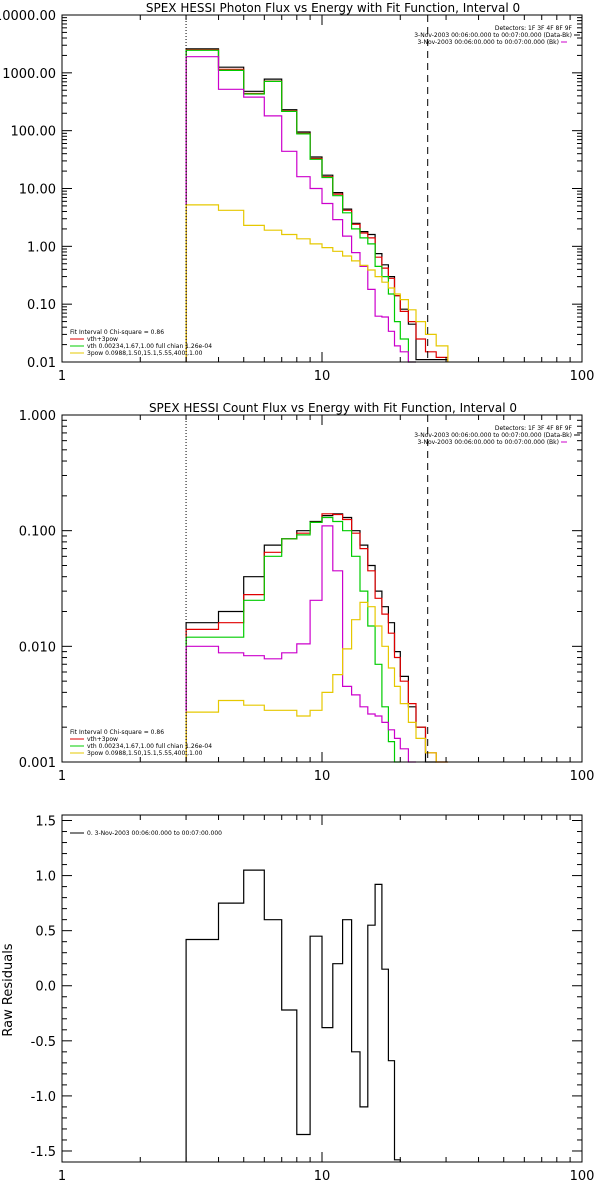 The height and width of the screenshot is (1200, 600). What do you see at coordinates (45, 932) in the screenshot?
I see `y-tick-label: 0.5` at bounding box center [45, 932].